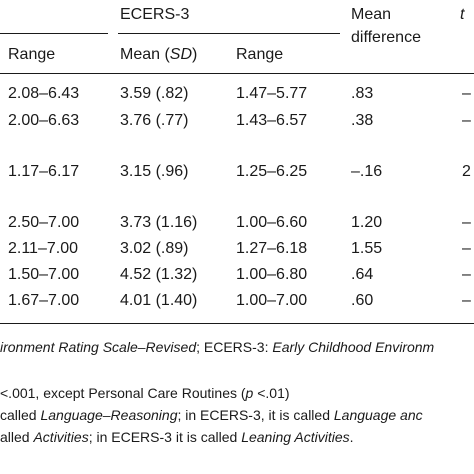  What do you see at coordinates (43, 248) in the screenshot?
I see `cell-range1: 2.11–7.00` at bounding box center [43, 248].